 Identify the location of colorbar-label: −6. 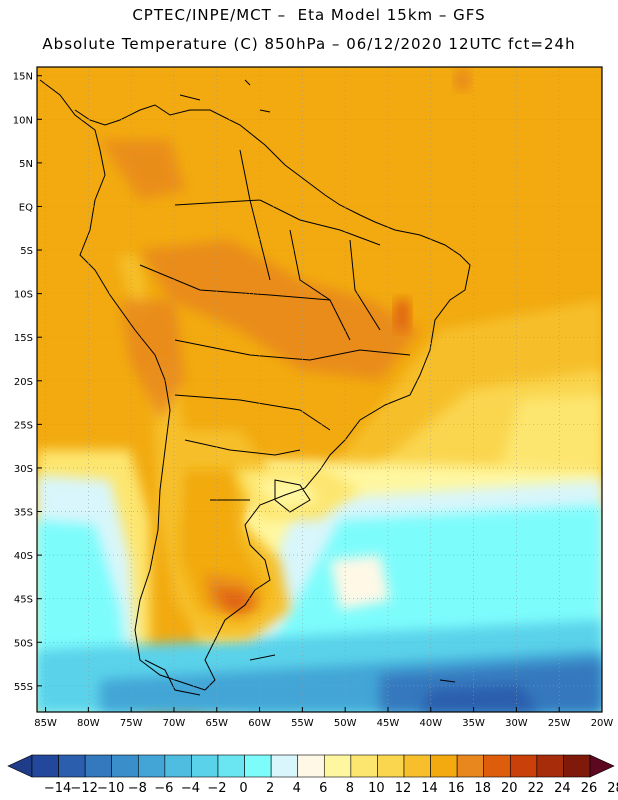
(164, 788).